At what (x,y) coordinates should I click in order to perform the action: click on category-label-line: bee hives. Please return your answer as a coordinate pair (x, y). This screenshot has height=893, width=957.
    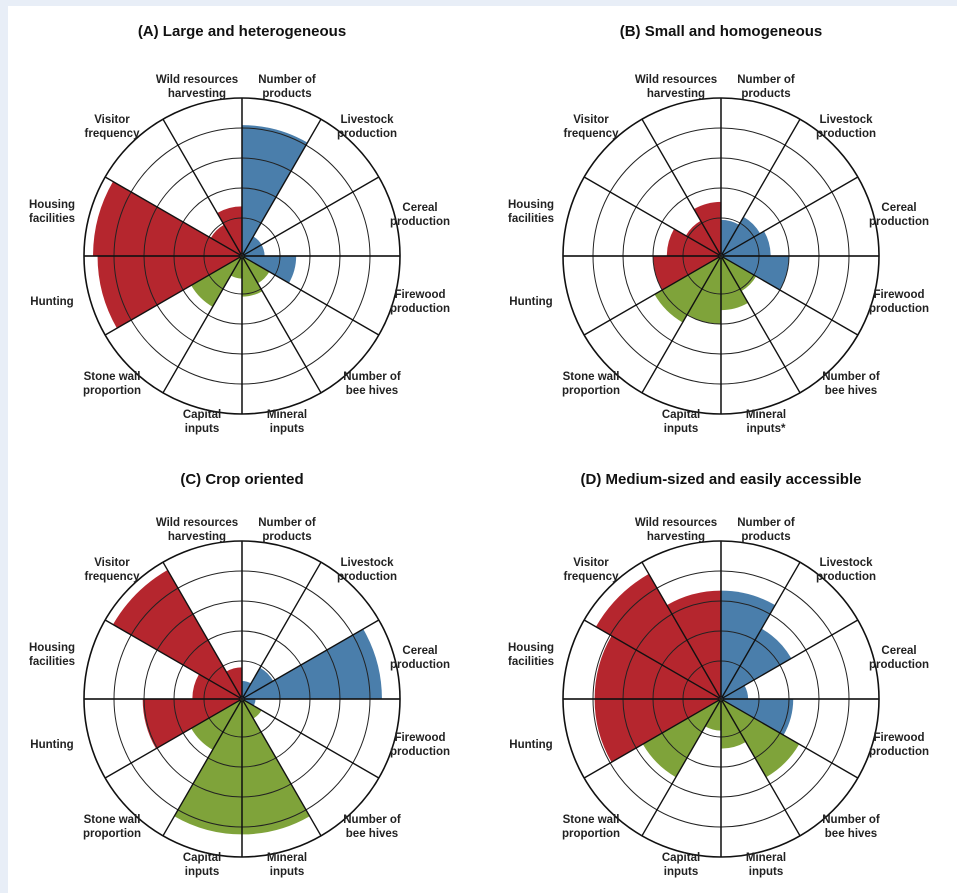
    Looking at the image, I should click on (851, 391).